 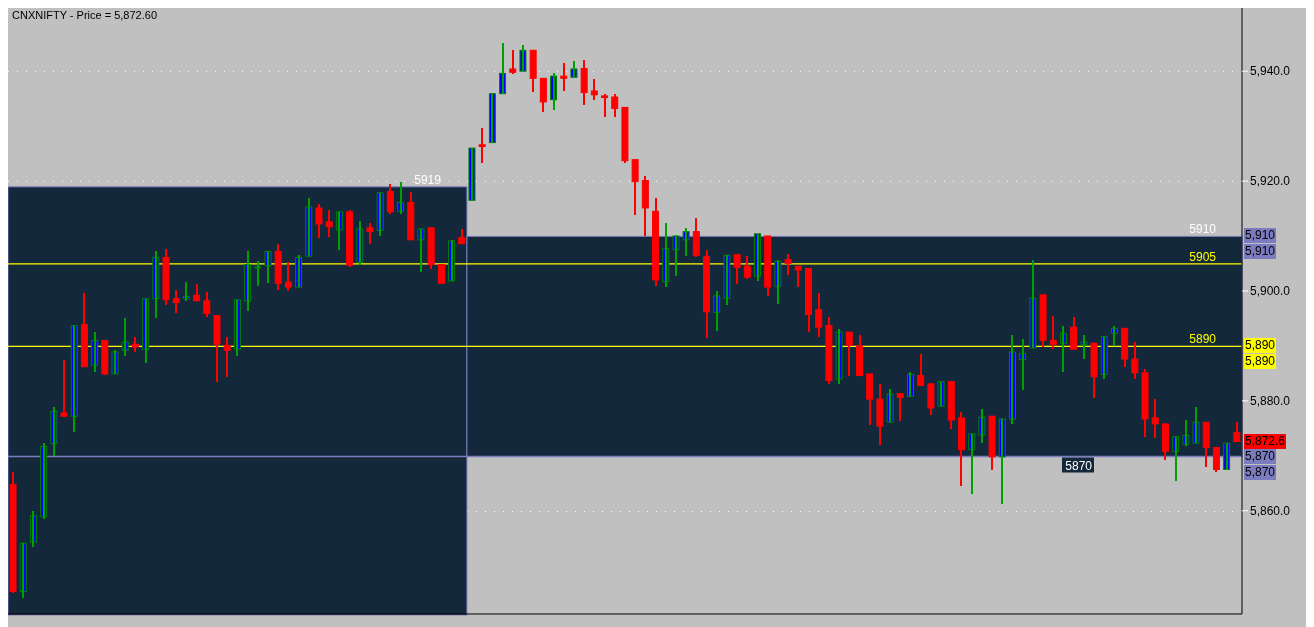 What do you see at coordinates (1260, 236) in the screenshot?
I see `annotation: 5,910` at bounding box center [1260, 236].